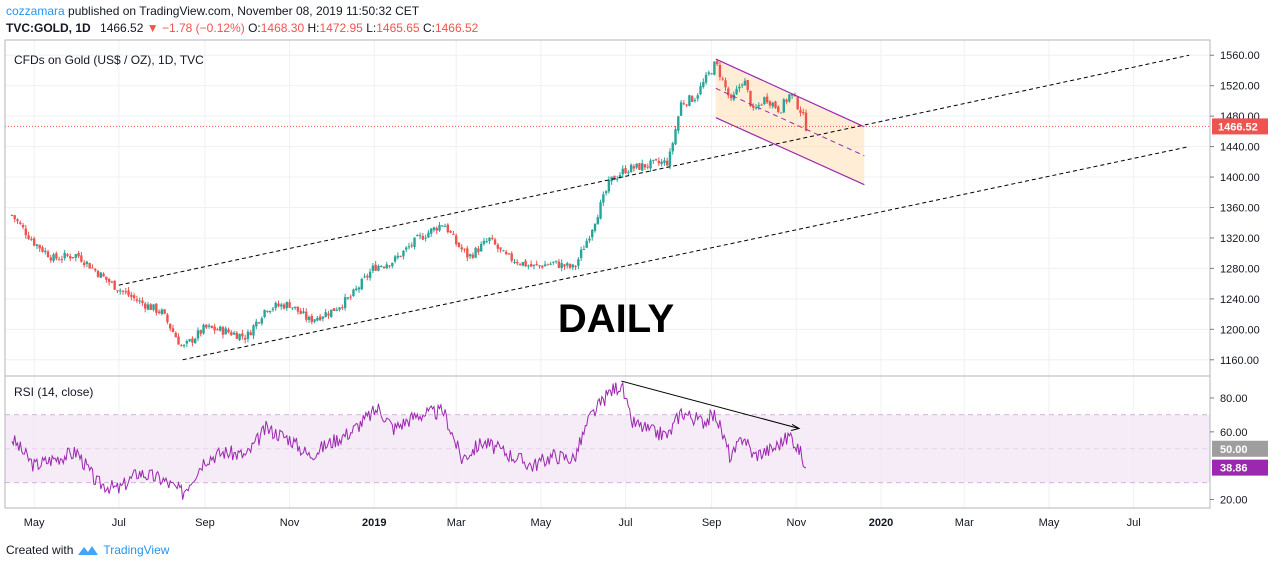 This screenshot has height=569, width=1274. What do you see at coordinates (616, 319) in the screenshot?
I see `daily-annotation: DAILY` at bounding box center [616, 319].